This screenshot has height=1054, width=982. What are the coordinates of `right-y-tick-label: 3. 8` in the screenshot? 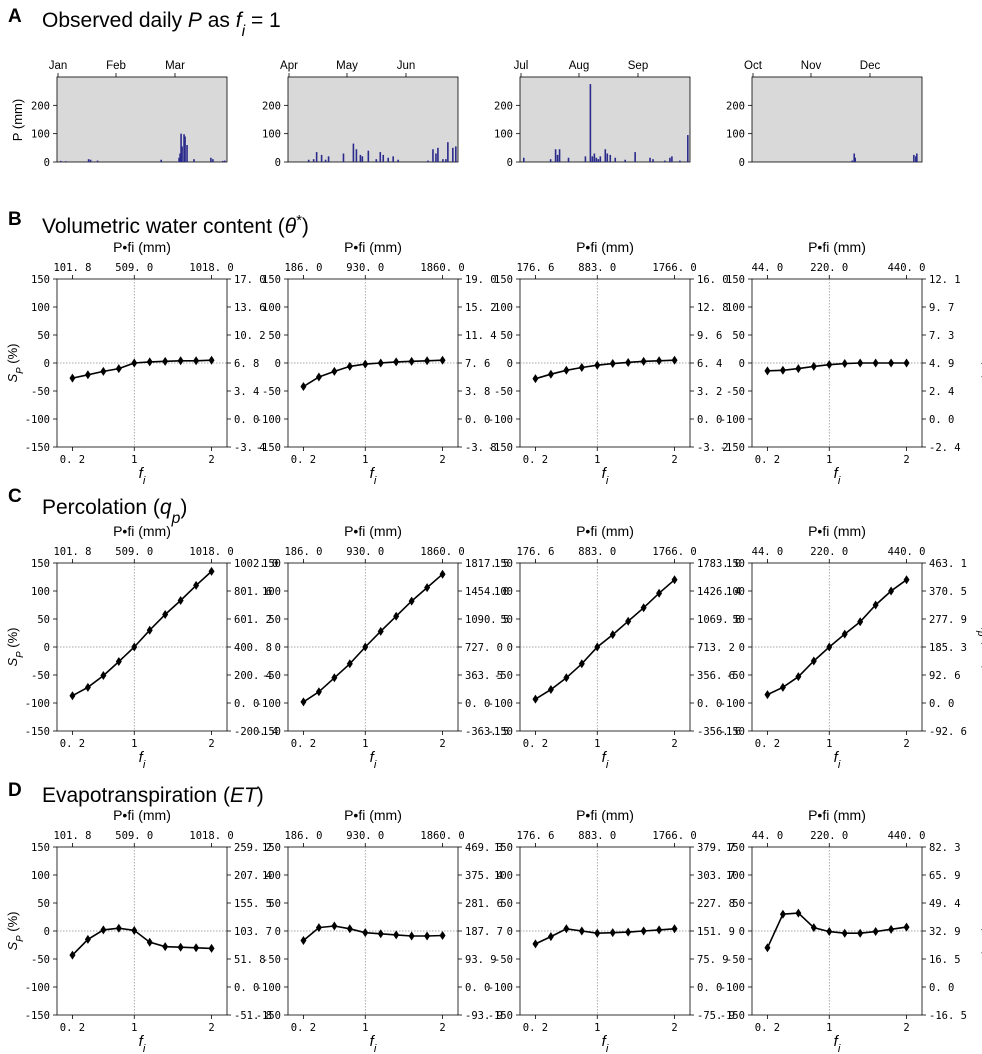 It's located at (477, 392).